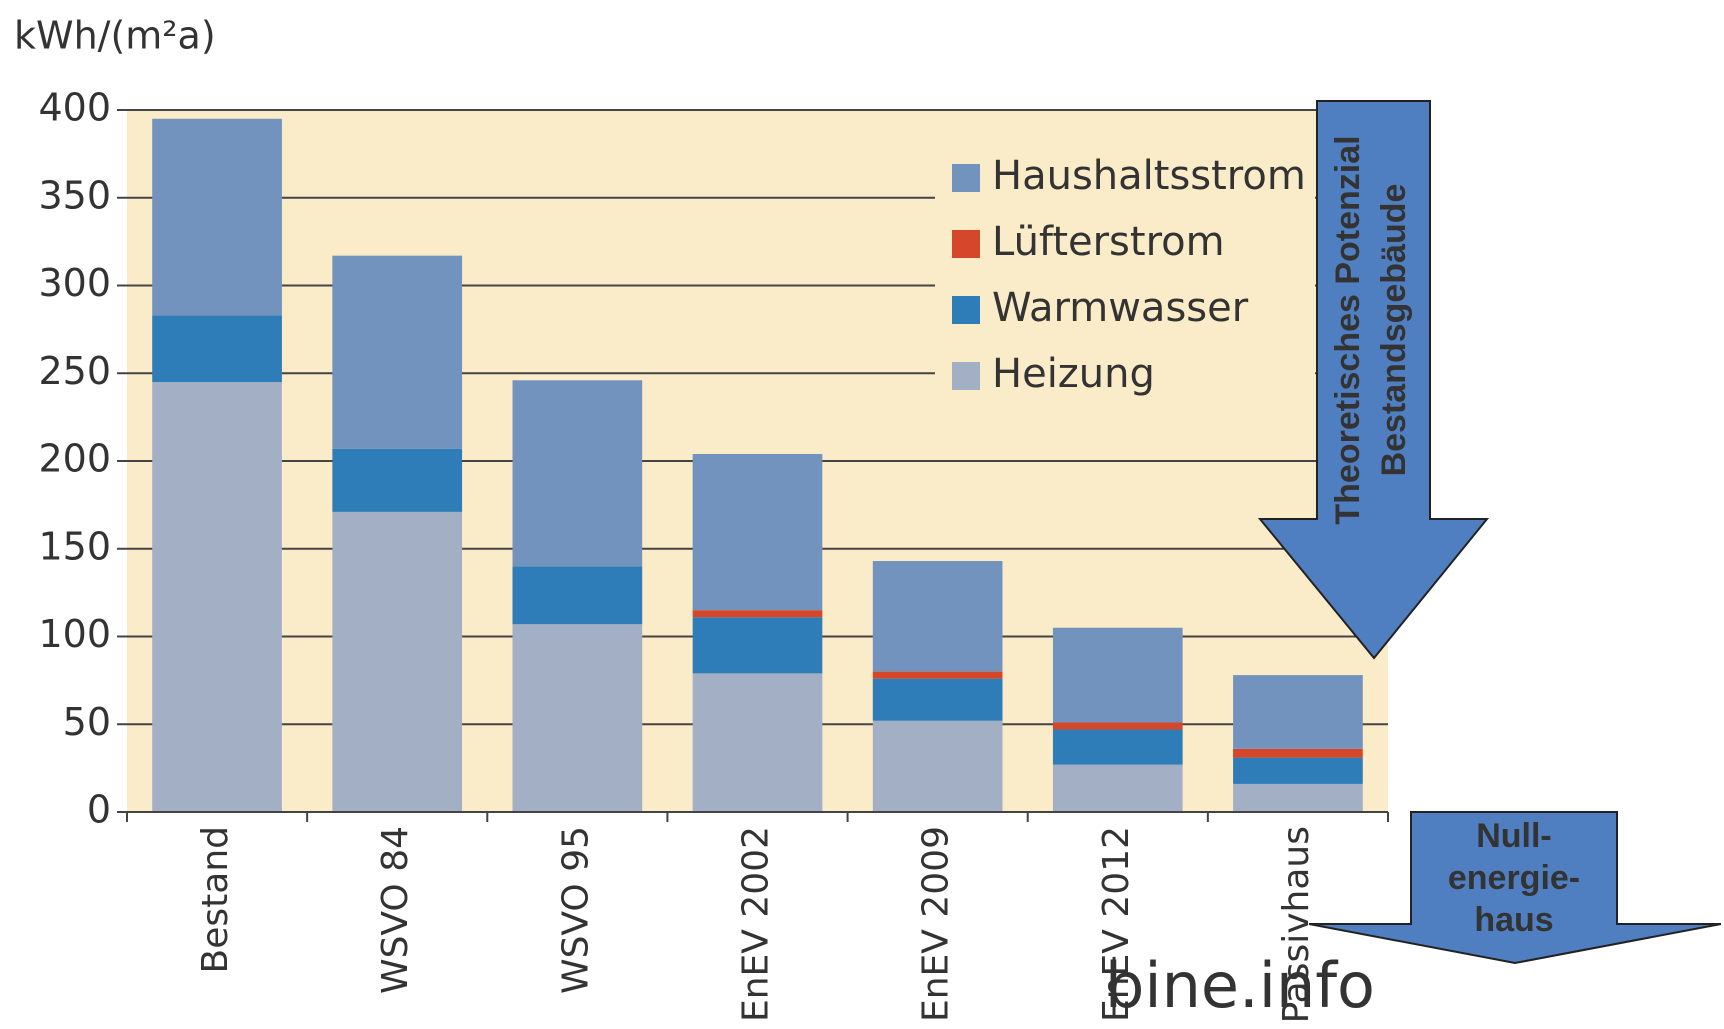 The width and height of the screenshot is (1724, 1029). I want to click on y-tick-label: 200, so click(74, 459).